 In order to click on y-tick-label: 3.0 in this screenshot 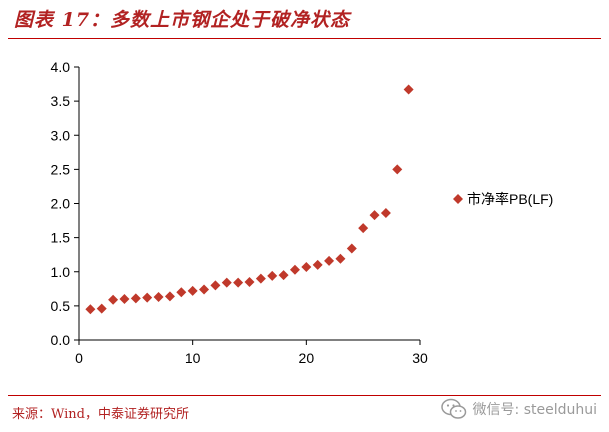, I will do `click(61, 135)`.